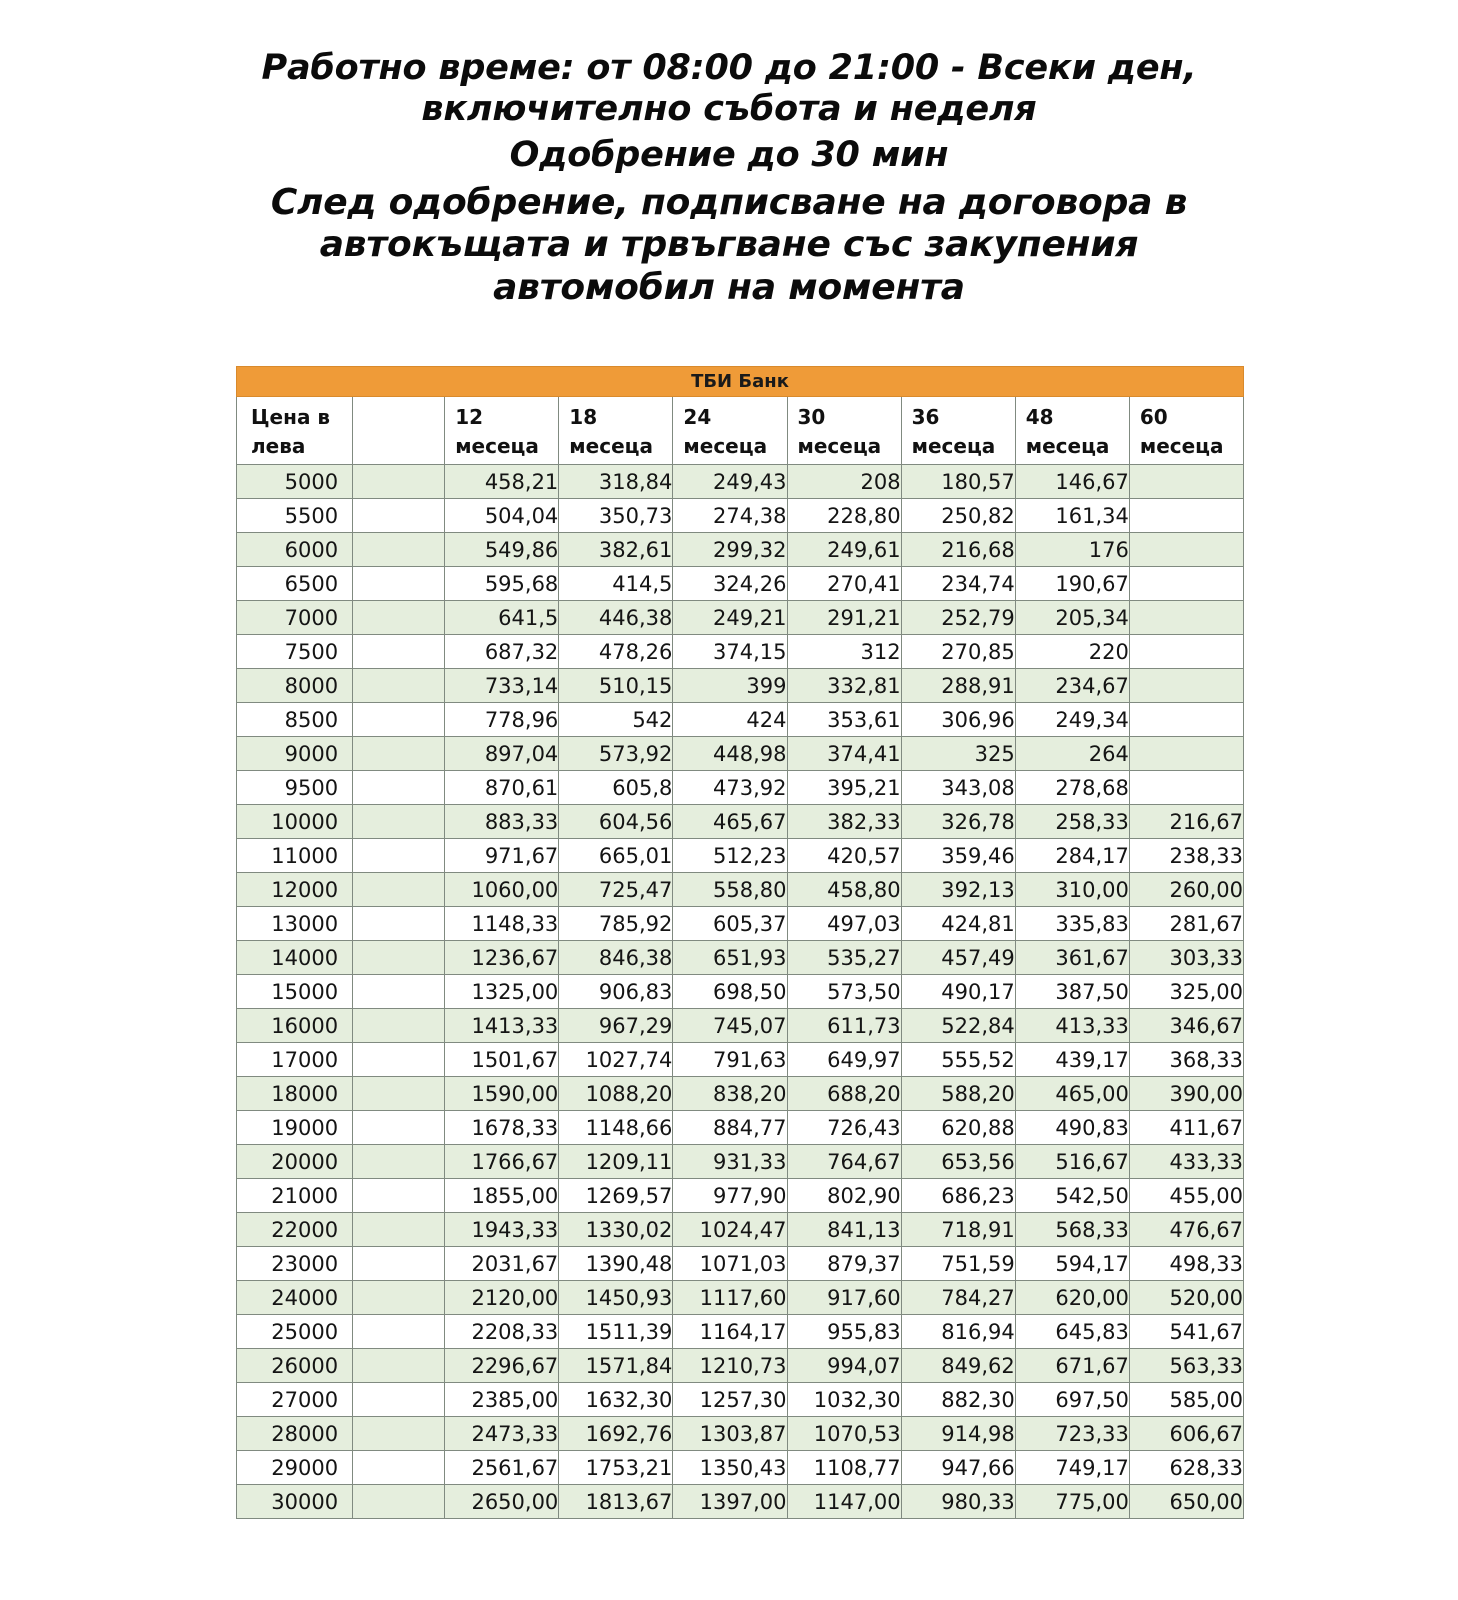  I want to click on cell-installment-18m: 1088,20, so click(616, 1093).